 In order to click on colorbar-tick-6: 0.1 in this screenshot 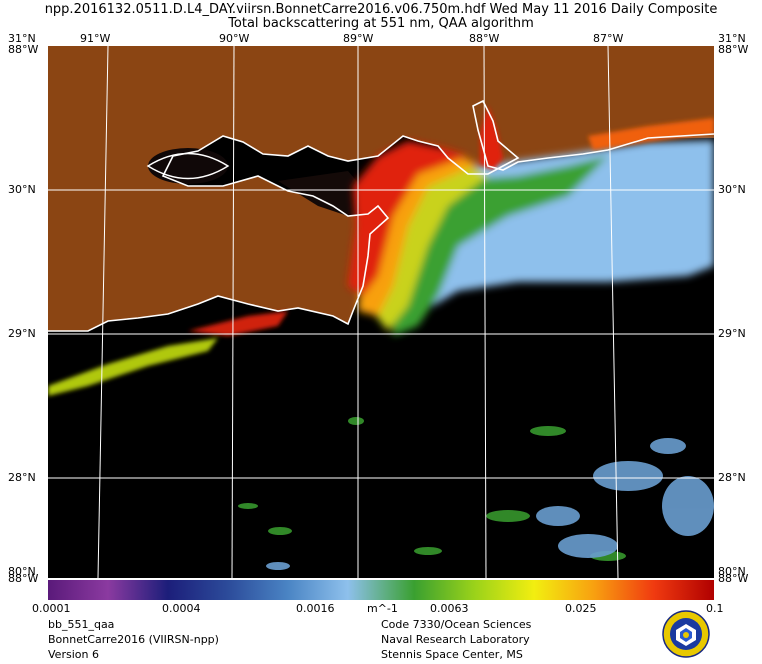, I will do `click(715, 608)`.